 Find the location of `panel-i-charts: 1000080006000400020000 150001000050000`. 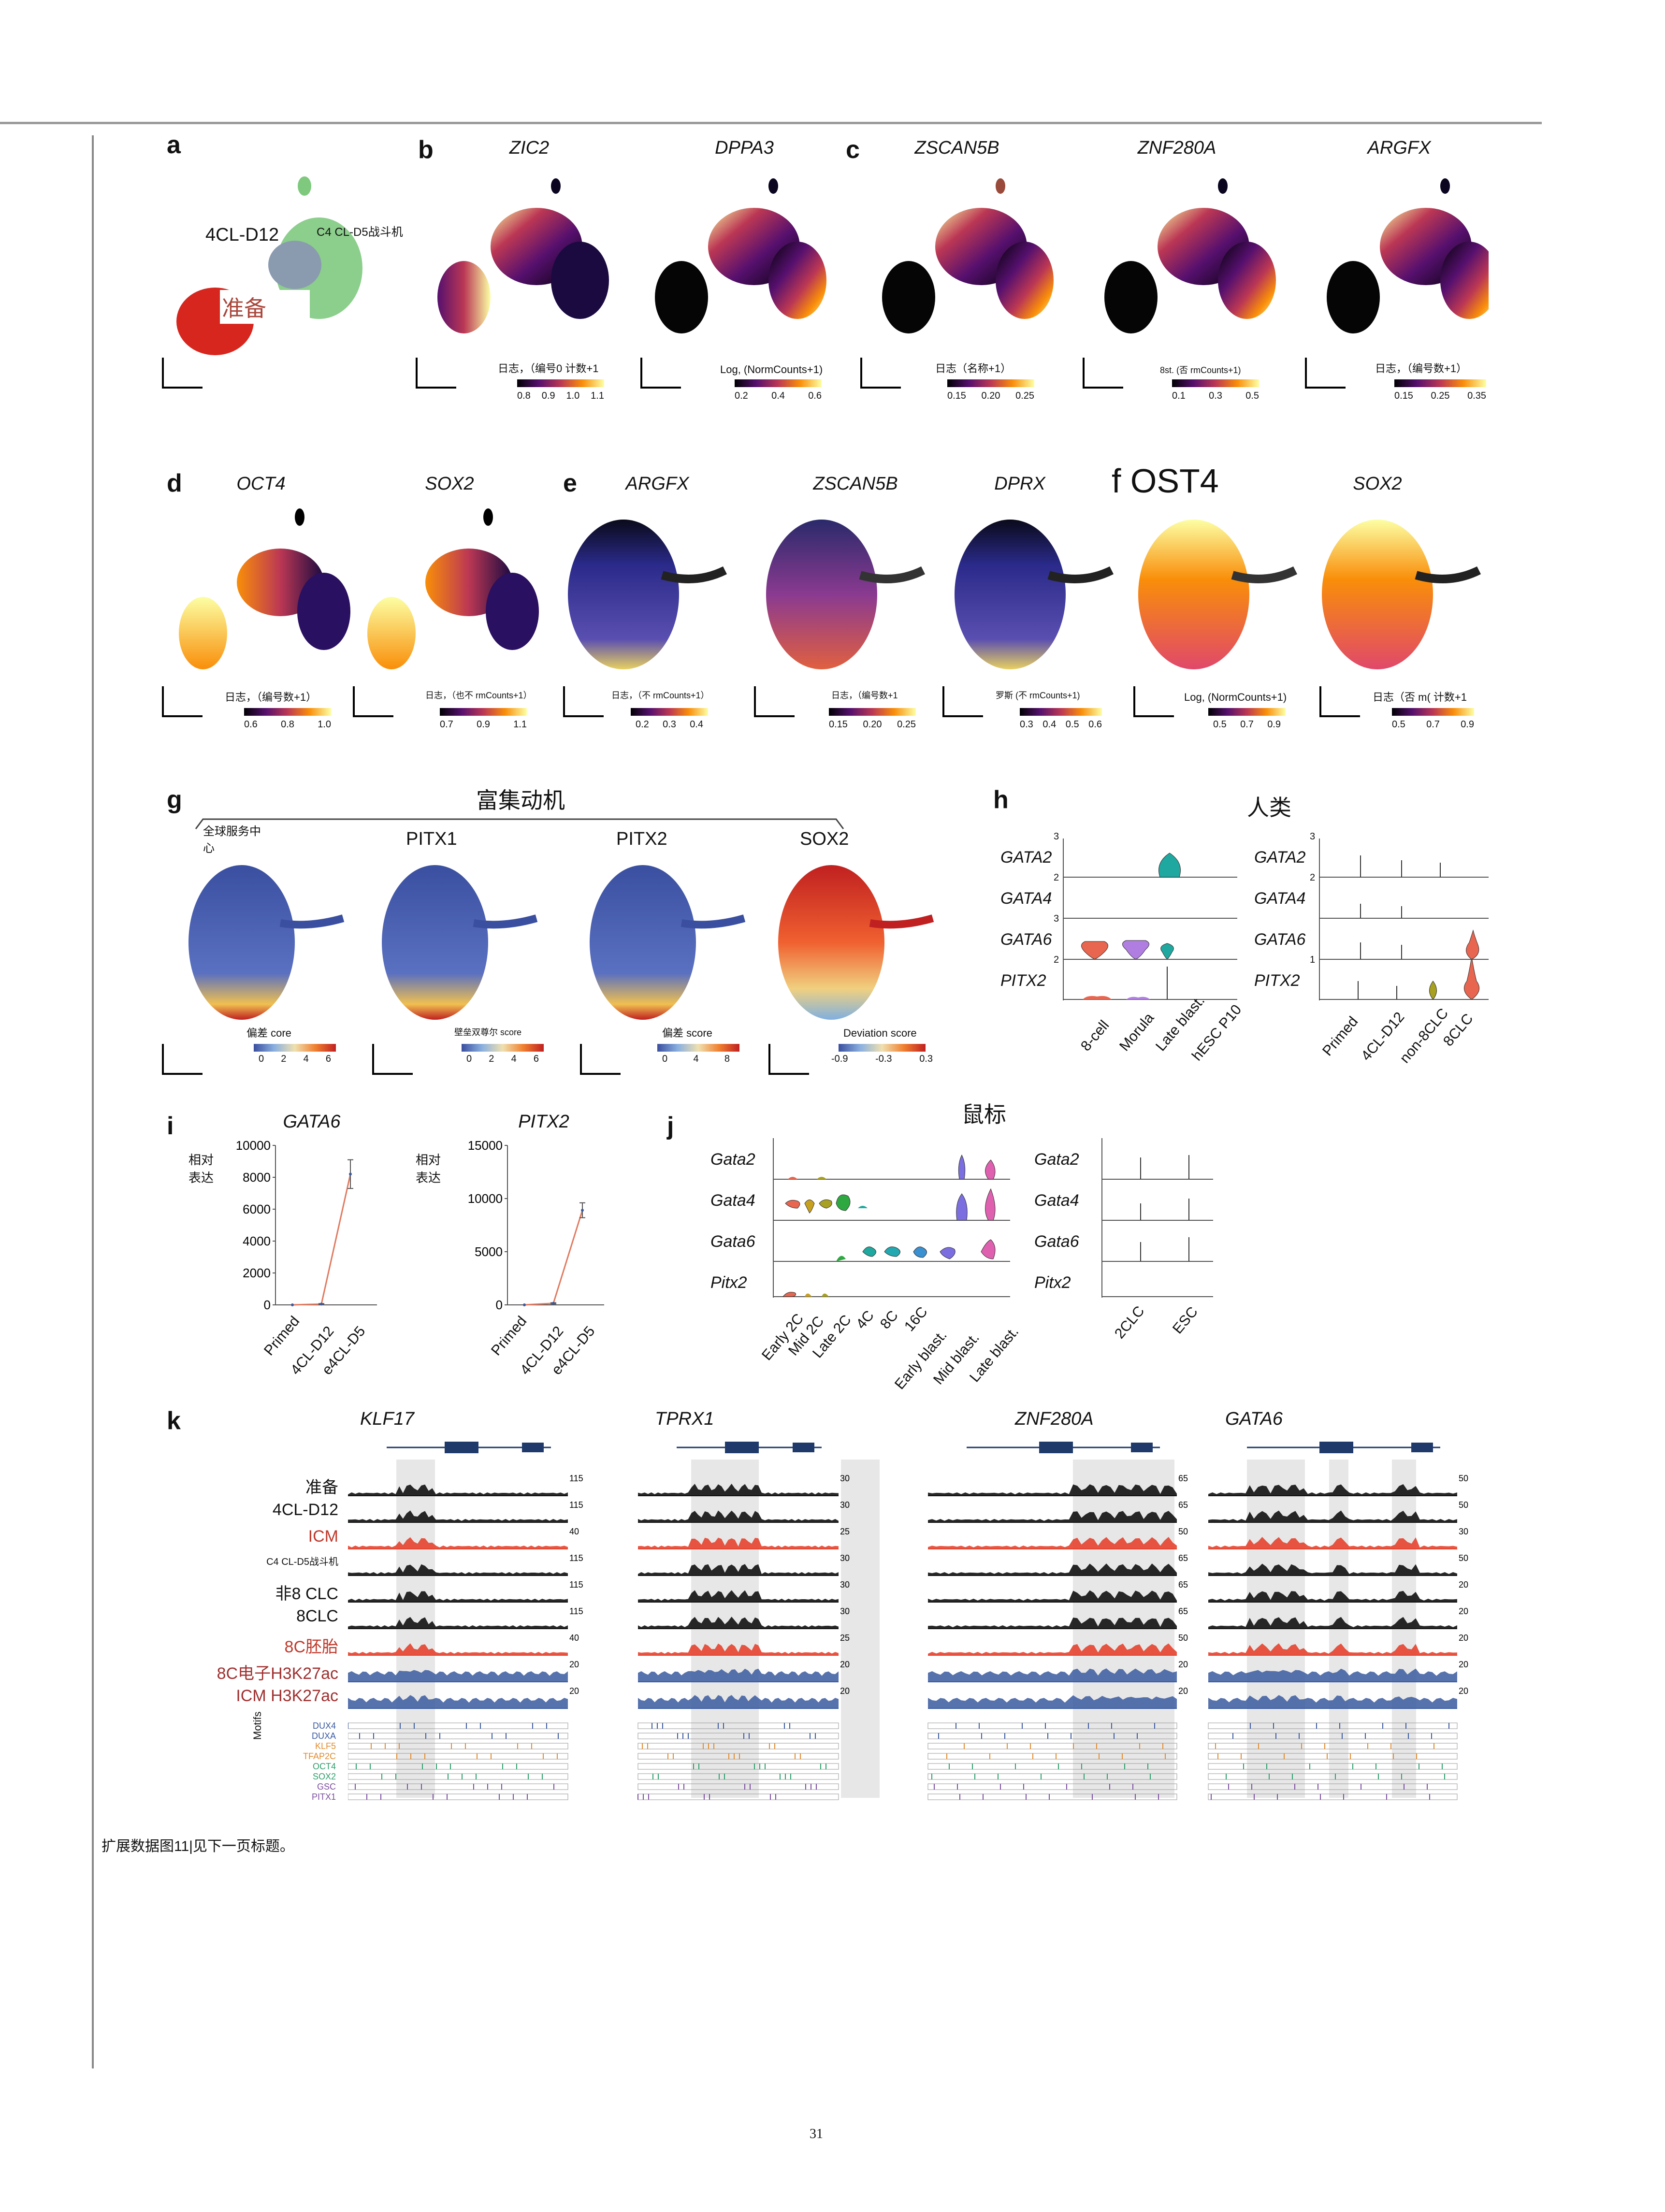

panel-i-charts: 1000080006000400020000 150001000050000 is located at coordinates (464, 1232).